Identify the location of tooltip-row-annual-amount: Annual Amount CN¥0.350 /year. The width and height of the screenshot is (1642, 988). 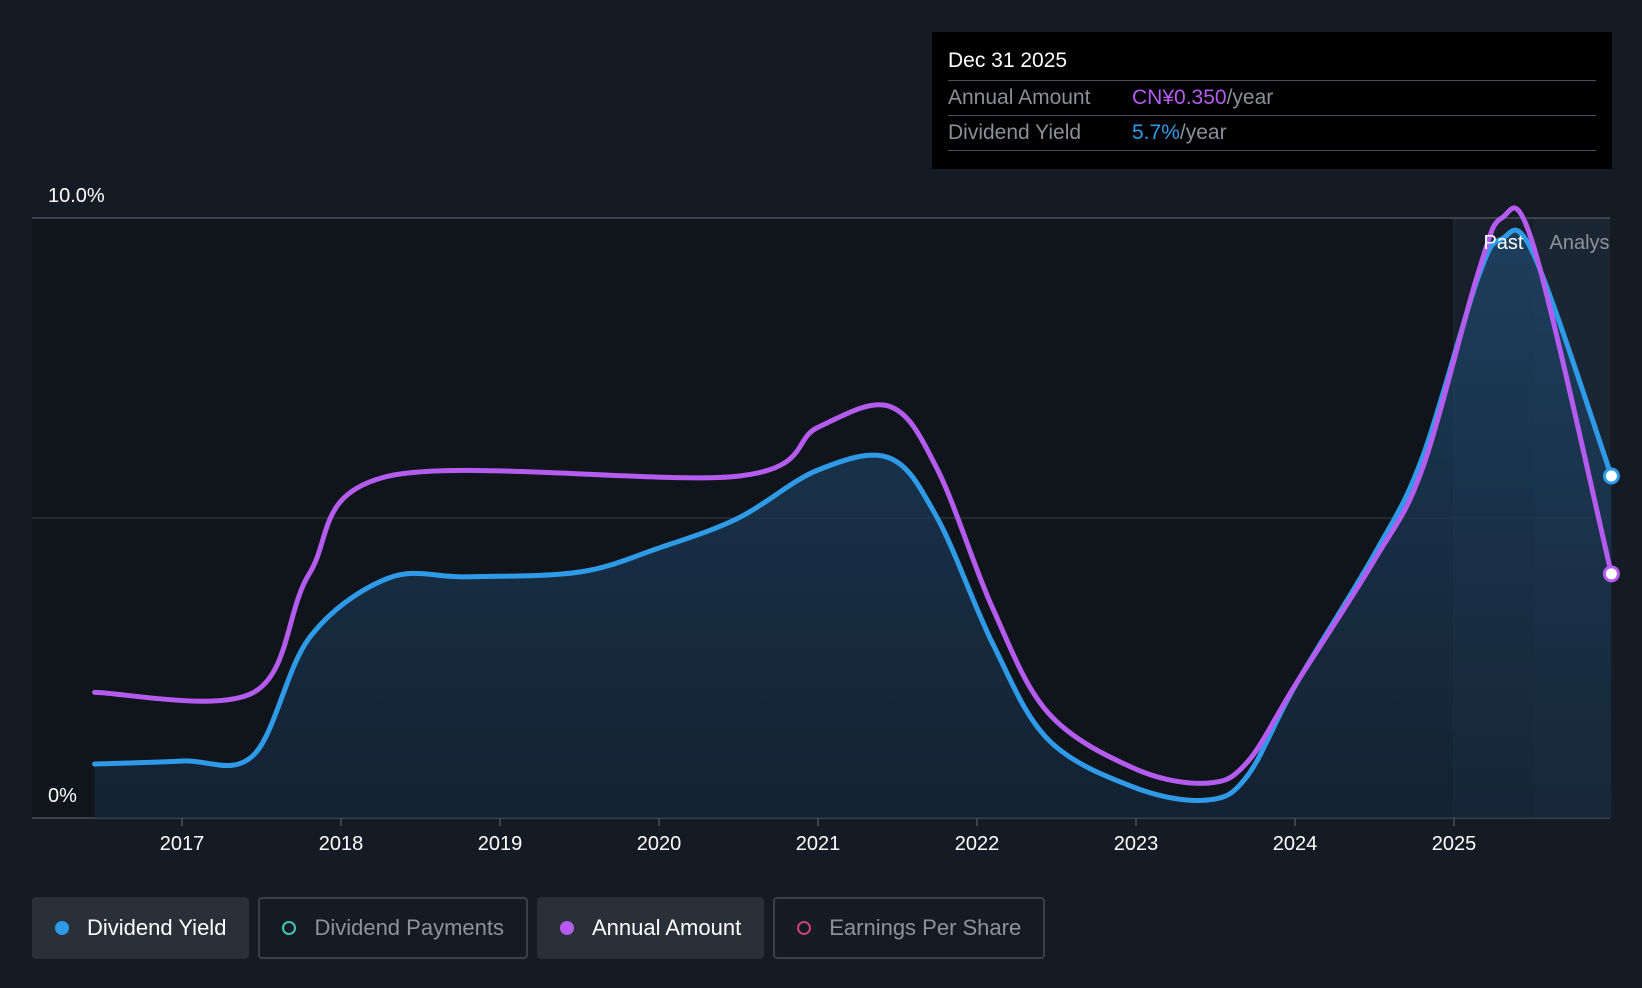
(1272, 98).